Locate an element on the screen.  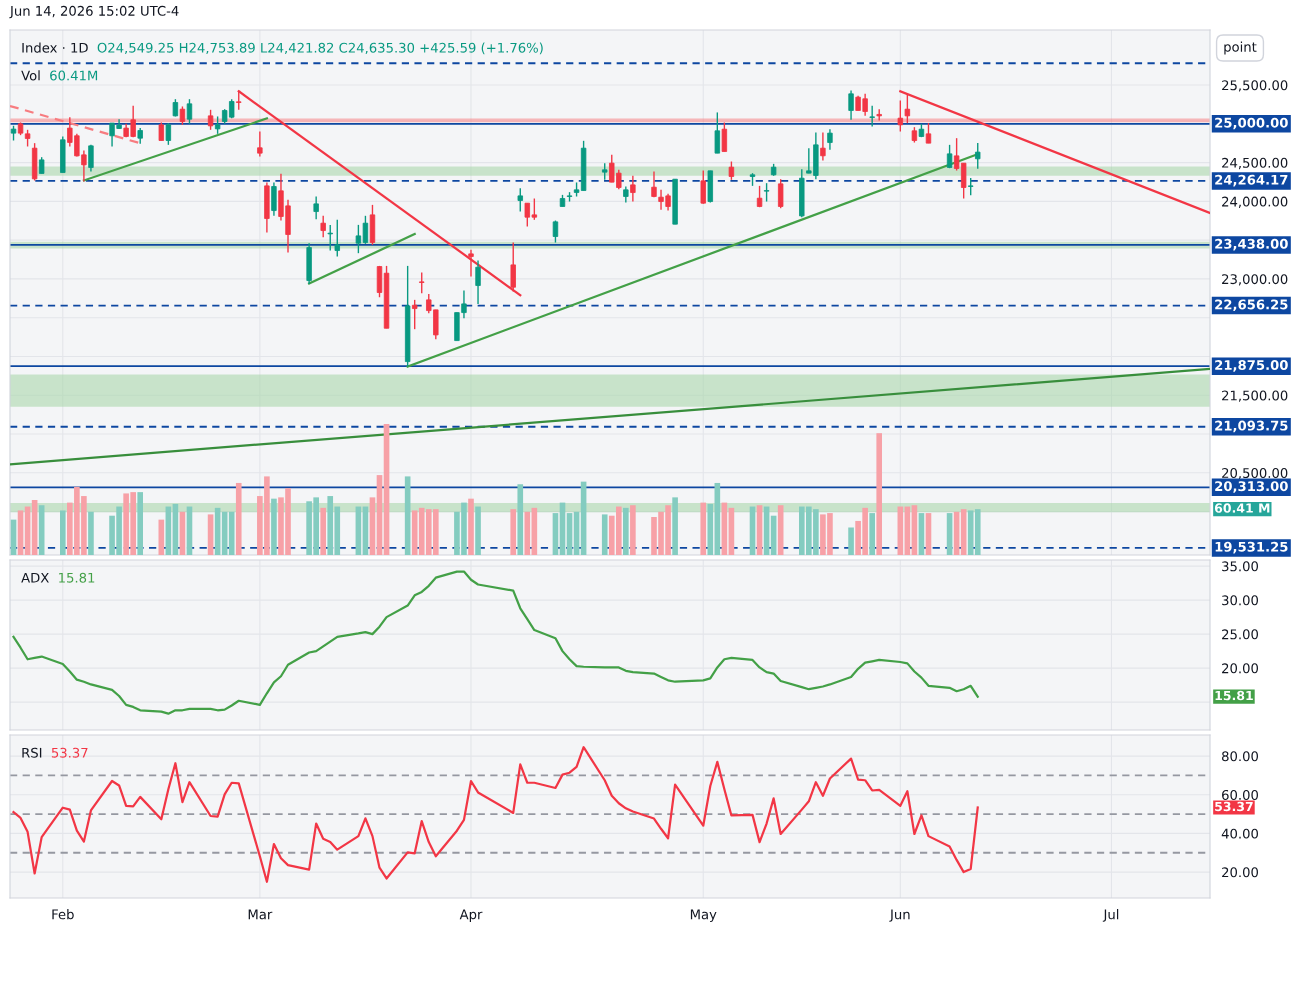
y-tick-label: 24,000.00 is located at coordinates (1255, 202).